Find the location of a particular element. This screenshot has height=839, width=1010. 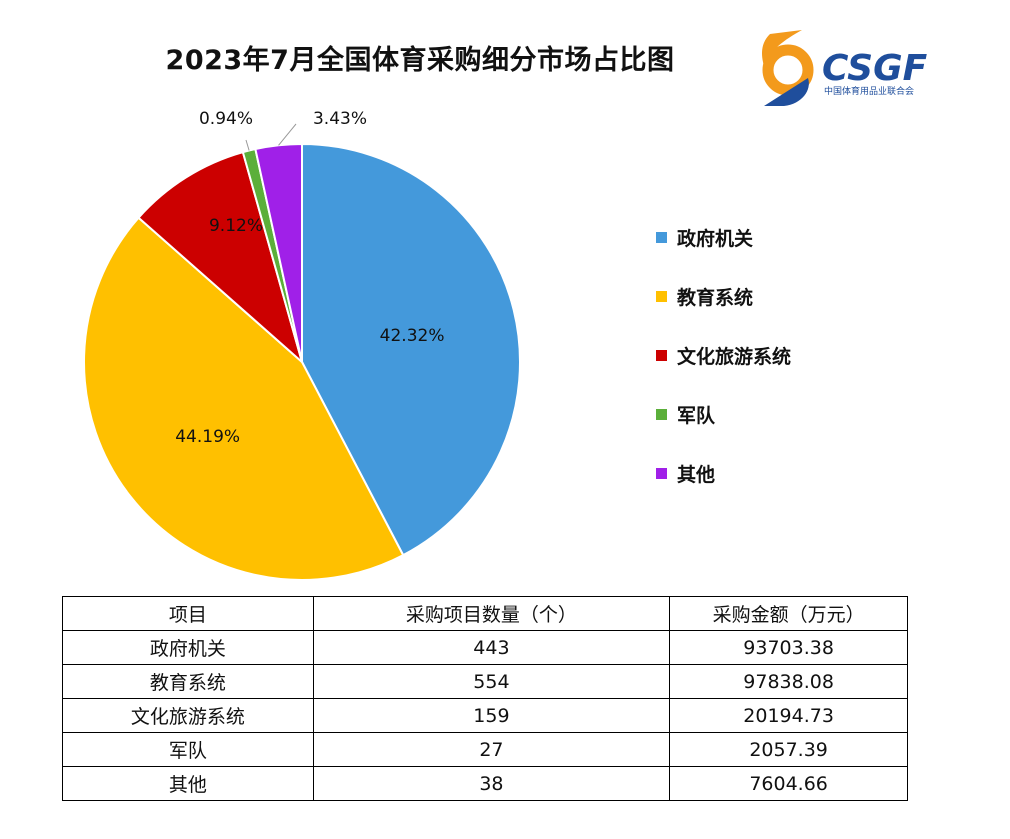

table-row: 军队 27 2057.39 is located at coordinates (485, 749).